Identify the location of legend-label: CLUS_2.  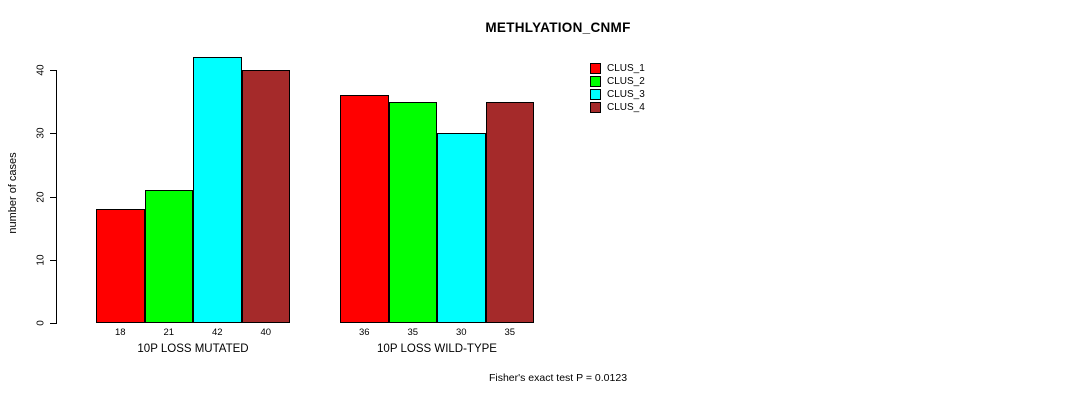
(626, 81).